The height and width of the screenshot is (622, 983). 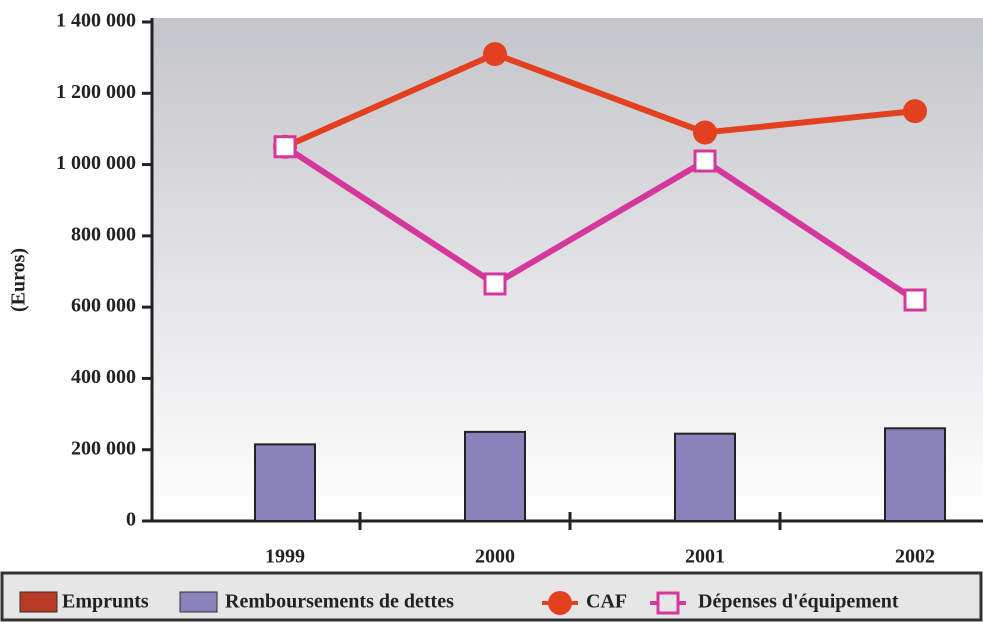 What do you see at coordinates (798, 602) in the screenshot?
I see `legend-label: Dépenses d'équipement` at bounding box center [798, 602].